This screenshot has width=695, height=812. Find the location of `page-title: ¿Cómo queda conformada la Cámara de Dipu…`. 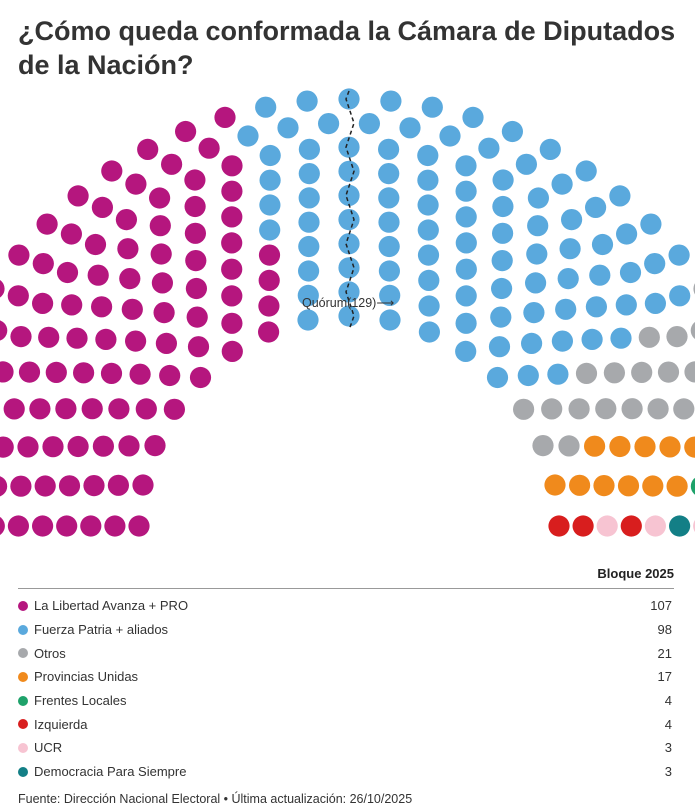

page-title: ¿Cómo queda conformada la Cámara de Dipu… is located at coordinates (347, 48).